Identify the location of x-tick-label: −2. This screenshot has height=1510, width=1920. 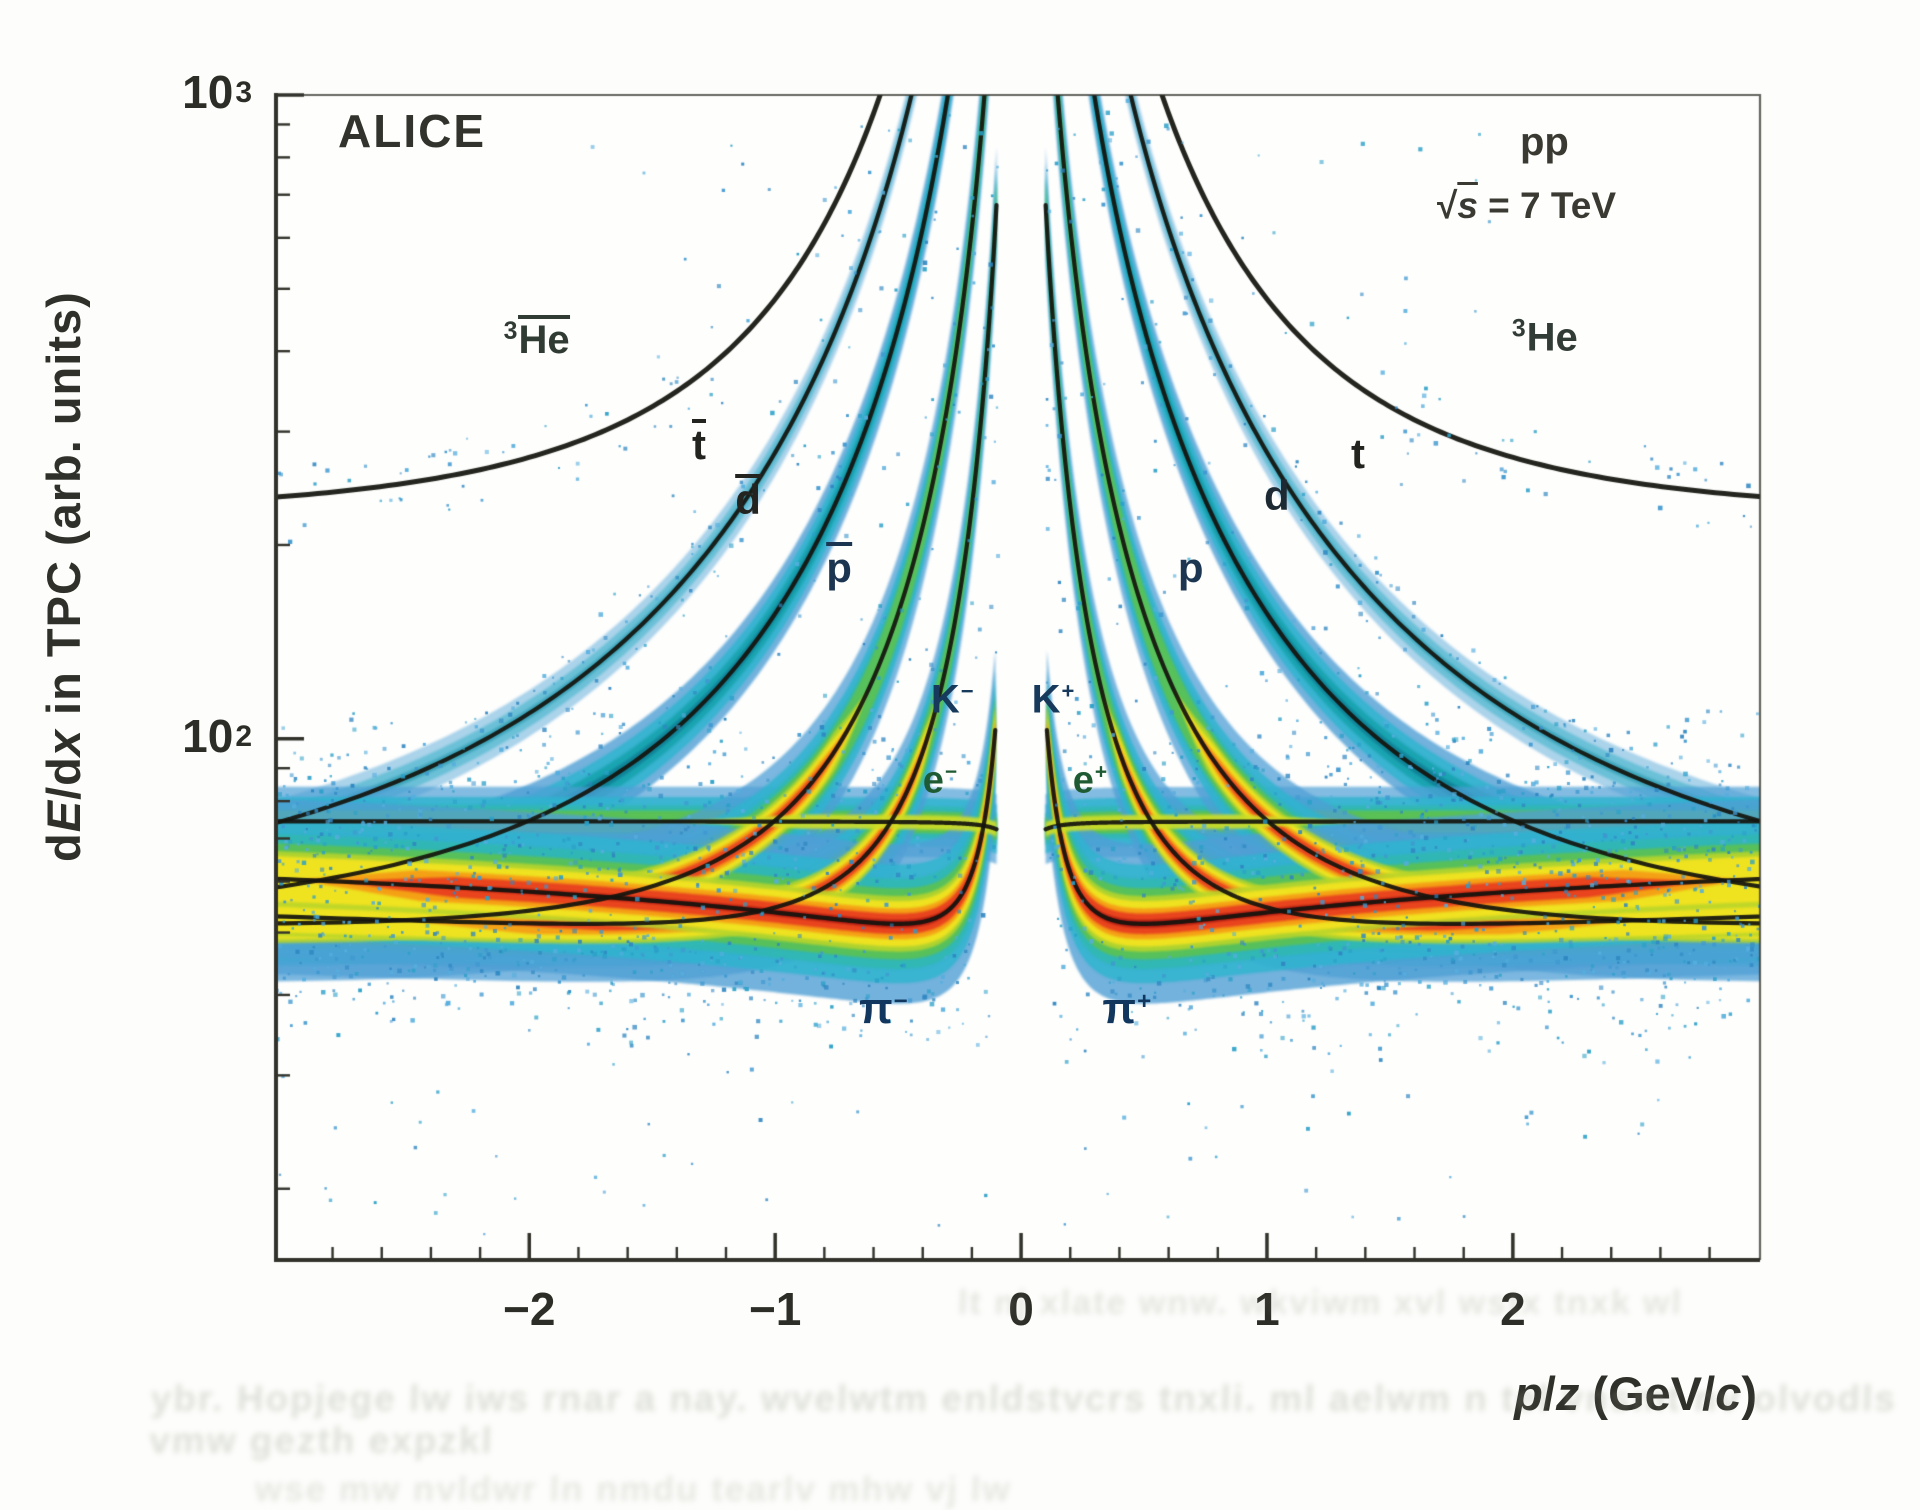
(529, 1309).